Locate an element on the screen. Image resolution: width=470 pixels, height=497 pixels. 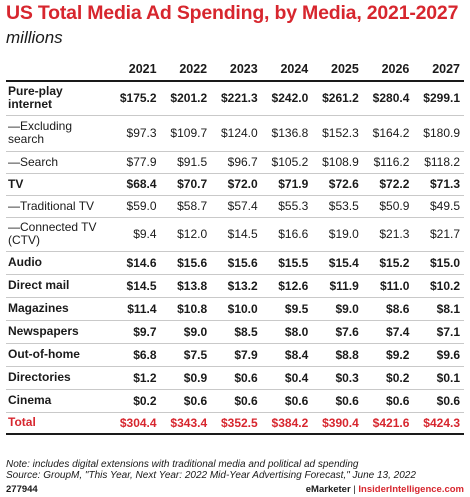
value-cell: $9.5 is located at coordinates (287, 309).